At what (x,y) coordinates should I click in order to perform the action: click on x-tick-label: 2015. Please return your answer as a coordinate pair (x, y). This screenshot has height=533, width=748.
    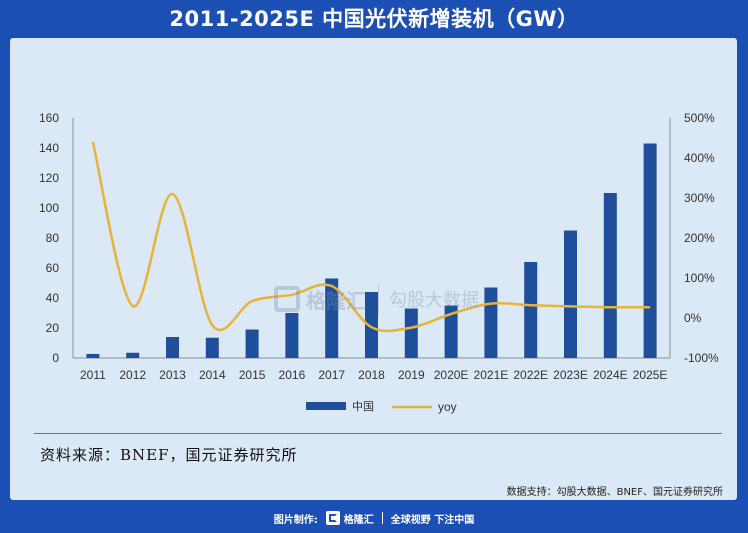
    Looking at the image, I should click on (252, 375).